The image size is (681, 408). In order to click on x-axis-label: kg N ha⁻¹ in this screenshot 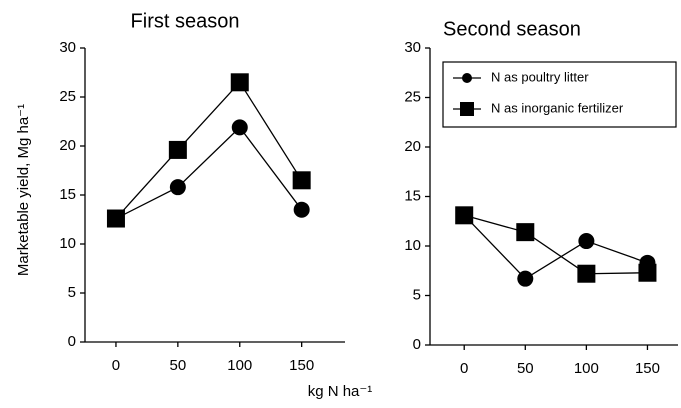, I will do `click(340, 391)`.